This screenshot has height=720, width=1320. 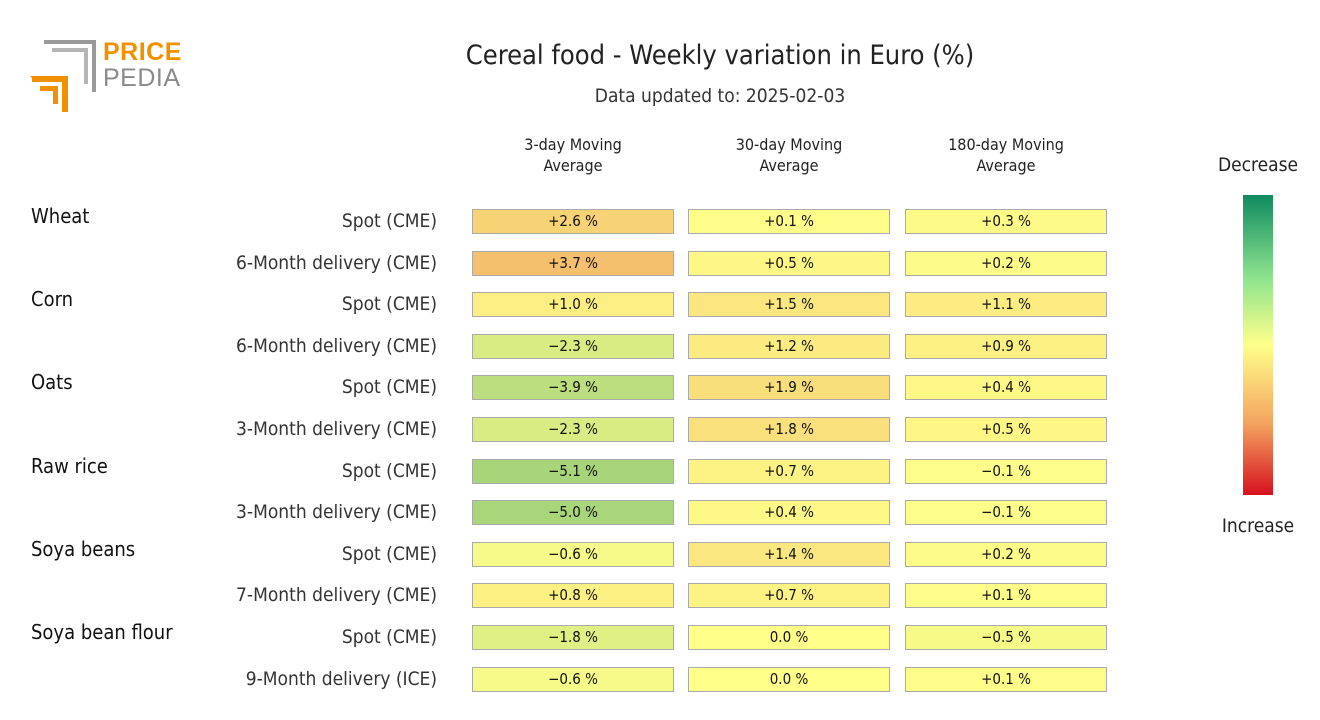 I want to click on value-cell: −5.0 %, so click(x=573, y=513).